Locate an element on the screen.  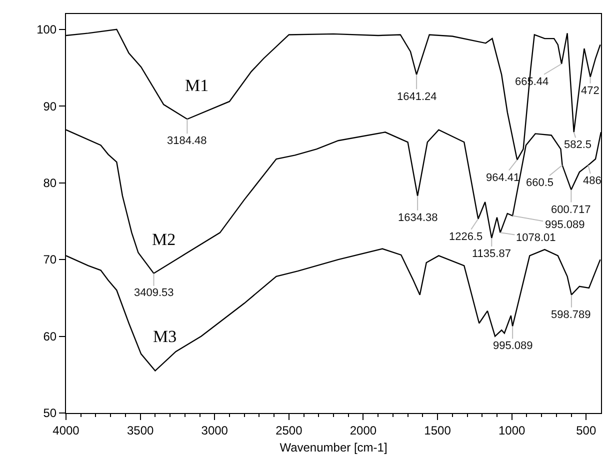
annotation: 3184.48 is located at coordinates (187, 141).